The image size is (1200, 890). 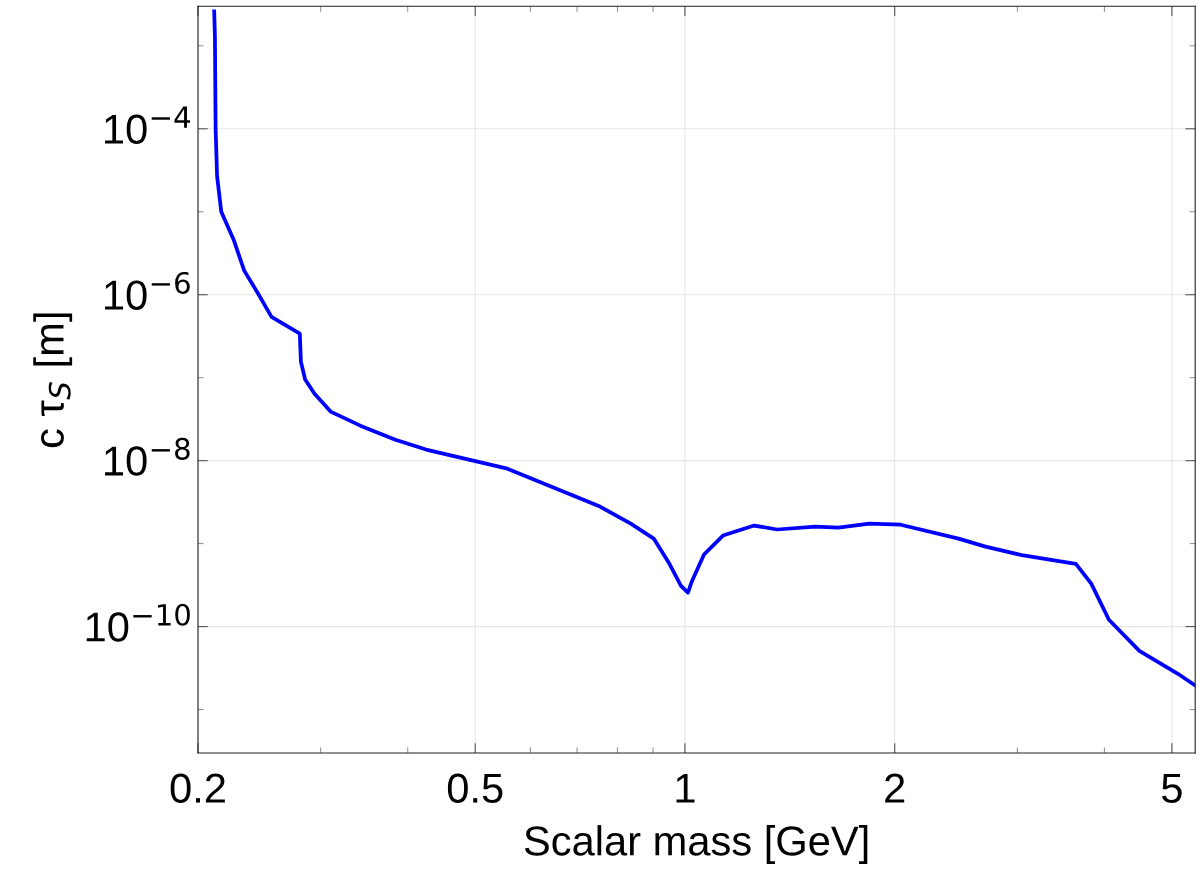 What do you see at coordinates (696, 844) in the screenshot?
I see `x-axis-title: Scalar mass [GeV]` at bounding box center [696, 844].